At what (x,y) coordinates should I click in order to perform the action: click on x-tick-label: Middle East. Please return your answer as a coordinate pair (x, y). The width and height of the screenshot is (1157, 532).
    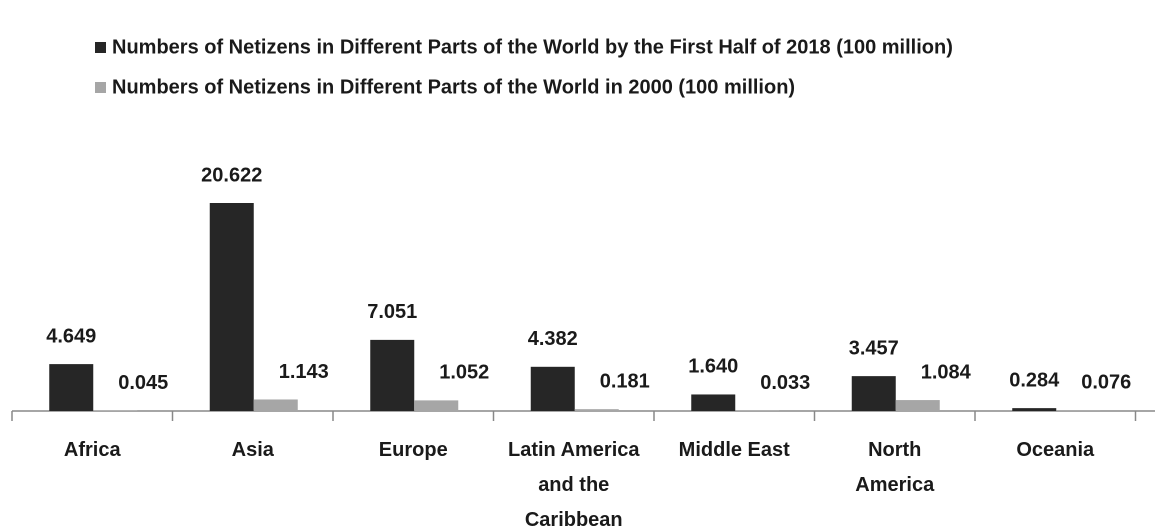
    Looking at the image, I should click on (734, 450).